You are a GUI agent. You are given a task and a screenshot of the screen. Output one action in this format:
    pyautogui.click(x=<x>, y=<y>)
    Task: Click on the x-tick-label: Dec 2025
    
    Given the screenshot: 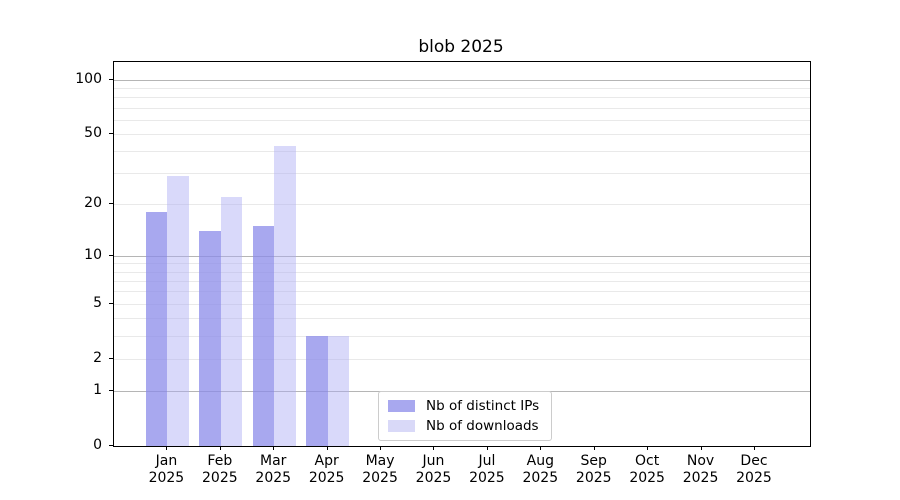 What is the action you would take?
    pyautogui.click(x=754, y=469)
    